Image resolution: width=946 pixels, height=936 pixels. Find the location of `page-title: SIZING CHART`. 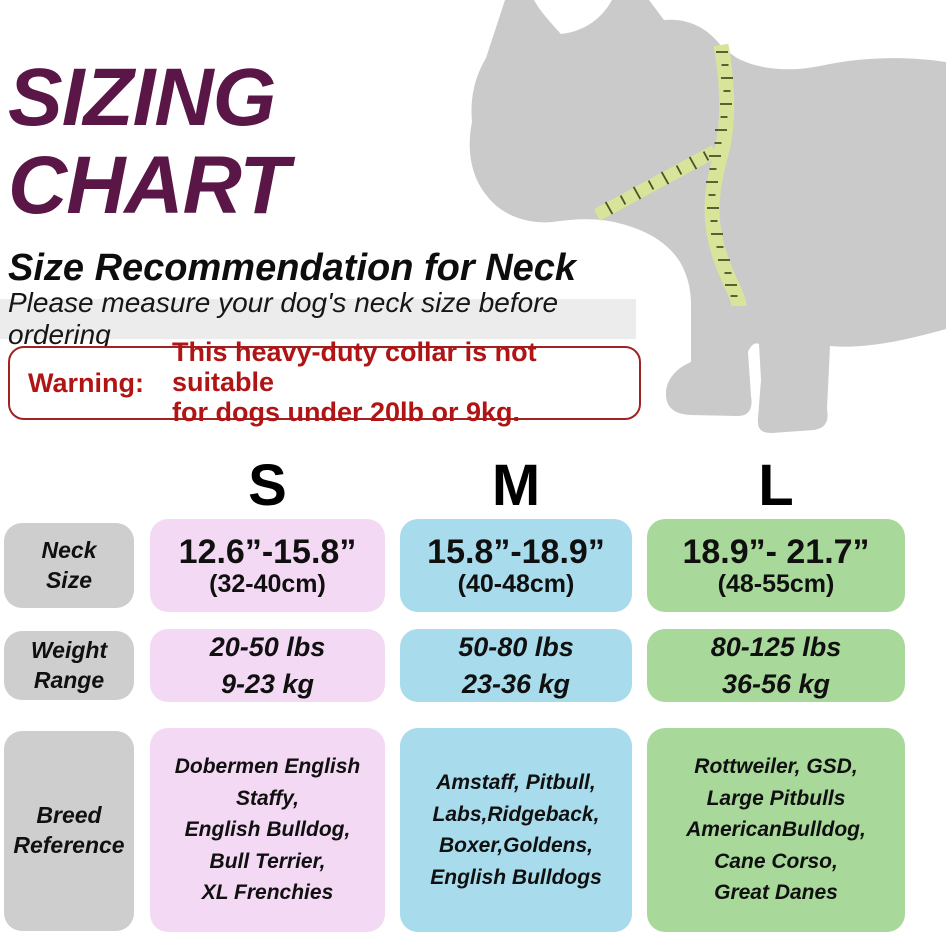

page-title: SIZING CHART is located at coordinates (148, 141).